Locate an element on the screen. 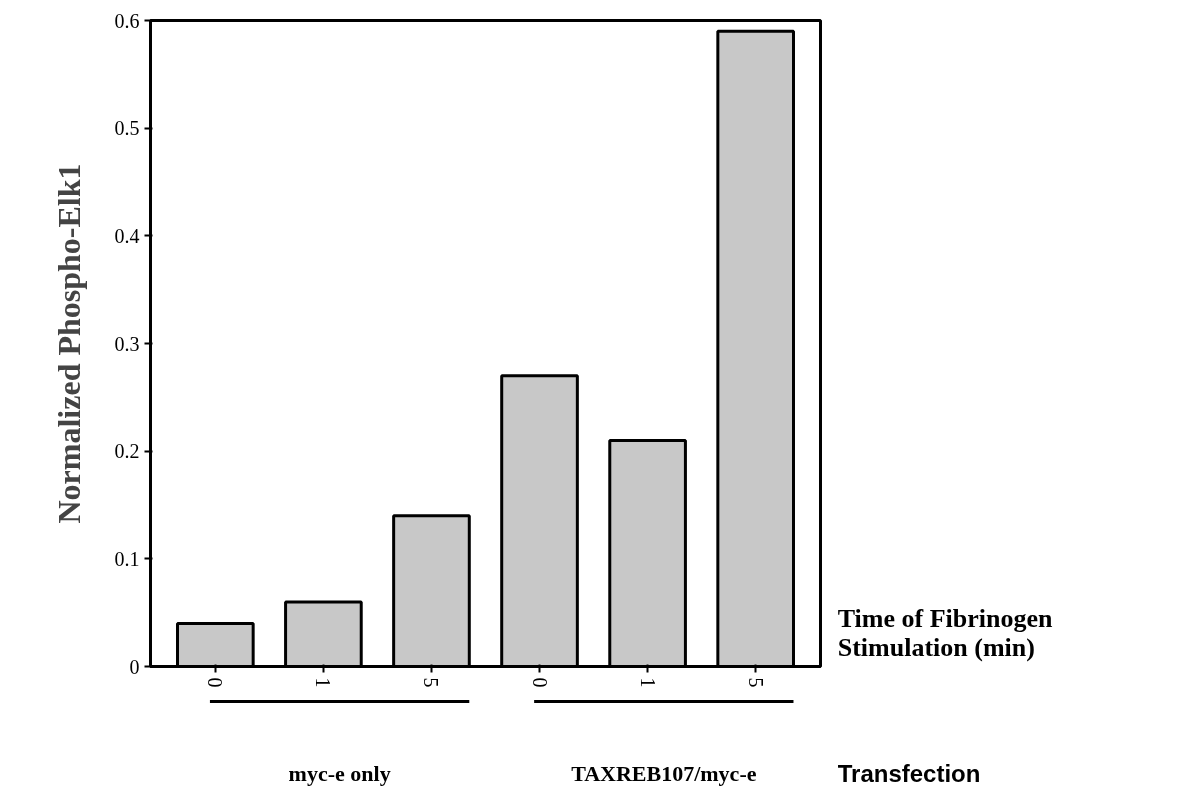  y-tick-label: 0.1 is located at coordinates (127, 558).